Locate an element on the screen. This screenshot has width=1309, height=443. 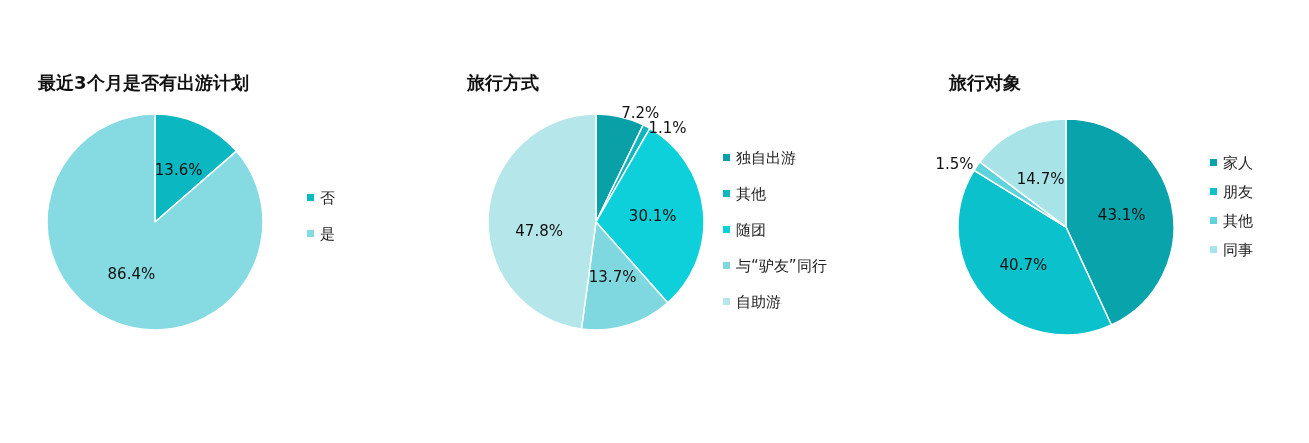
data-label: 1.5% is located at coordinates (954, 163).